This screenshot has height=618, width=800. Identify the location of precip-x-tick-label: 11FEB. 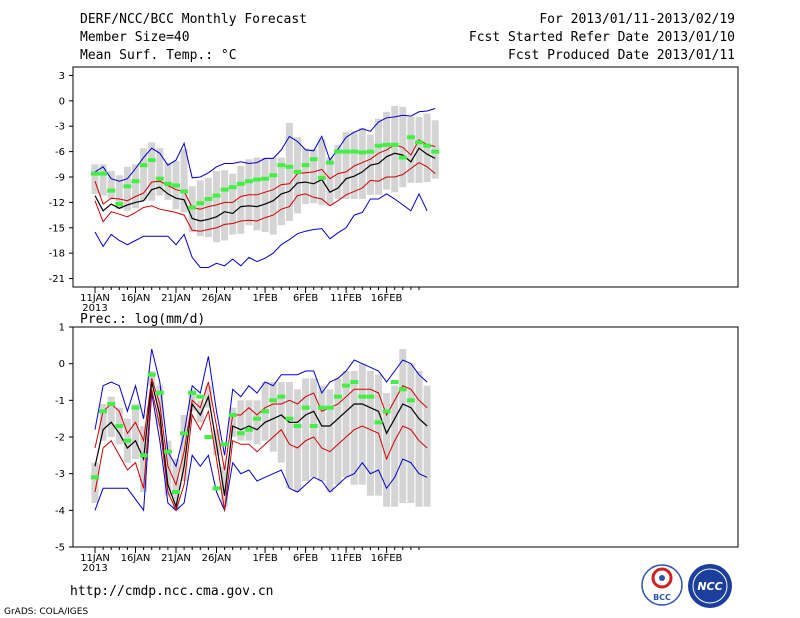
(346, 558).